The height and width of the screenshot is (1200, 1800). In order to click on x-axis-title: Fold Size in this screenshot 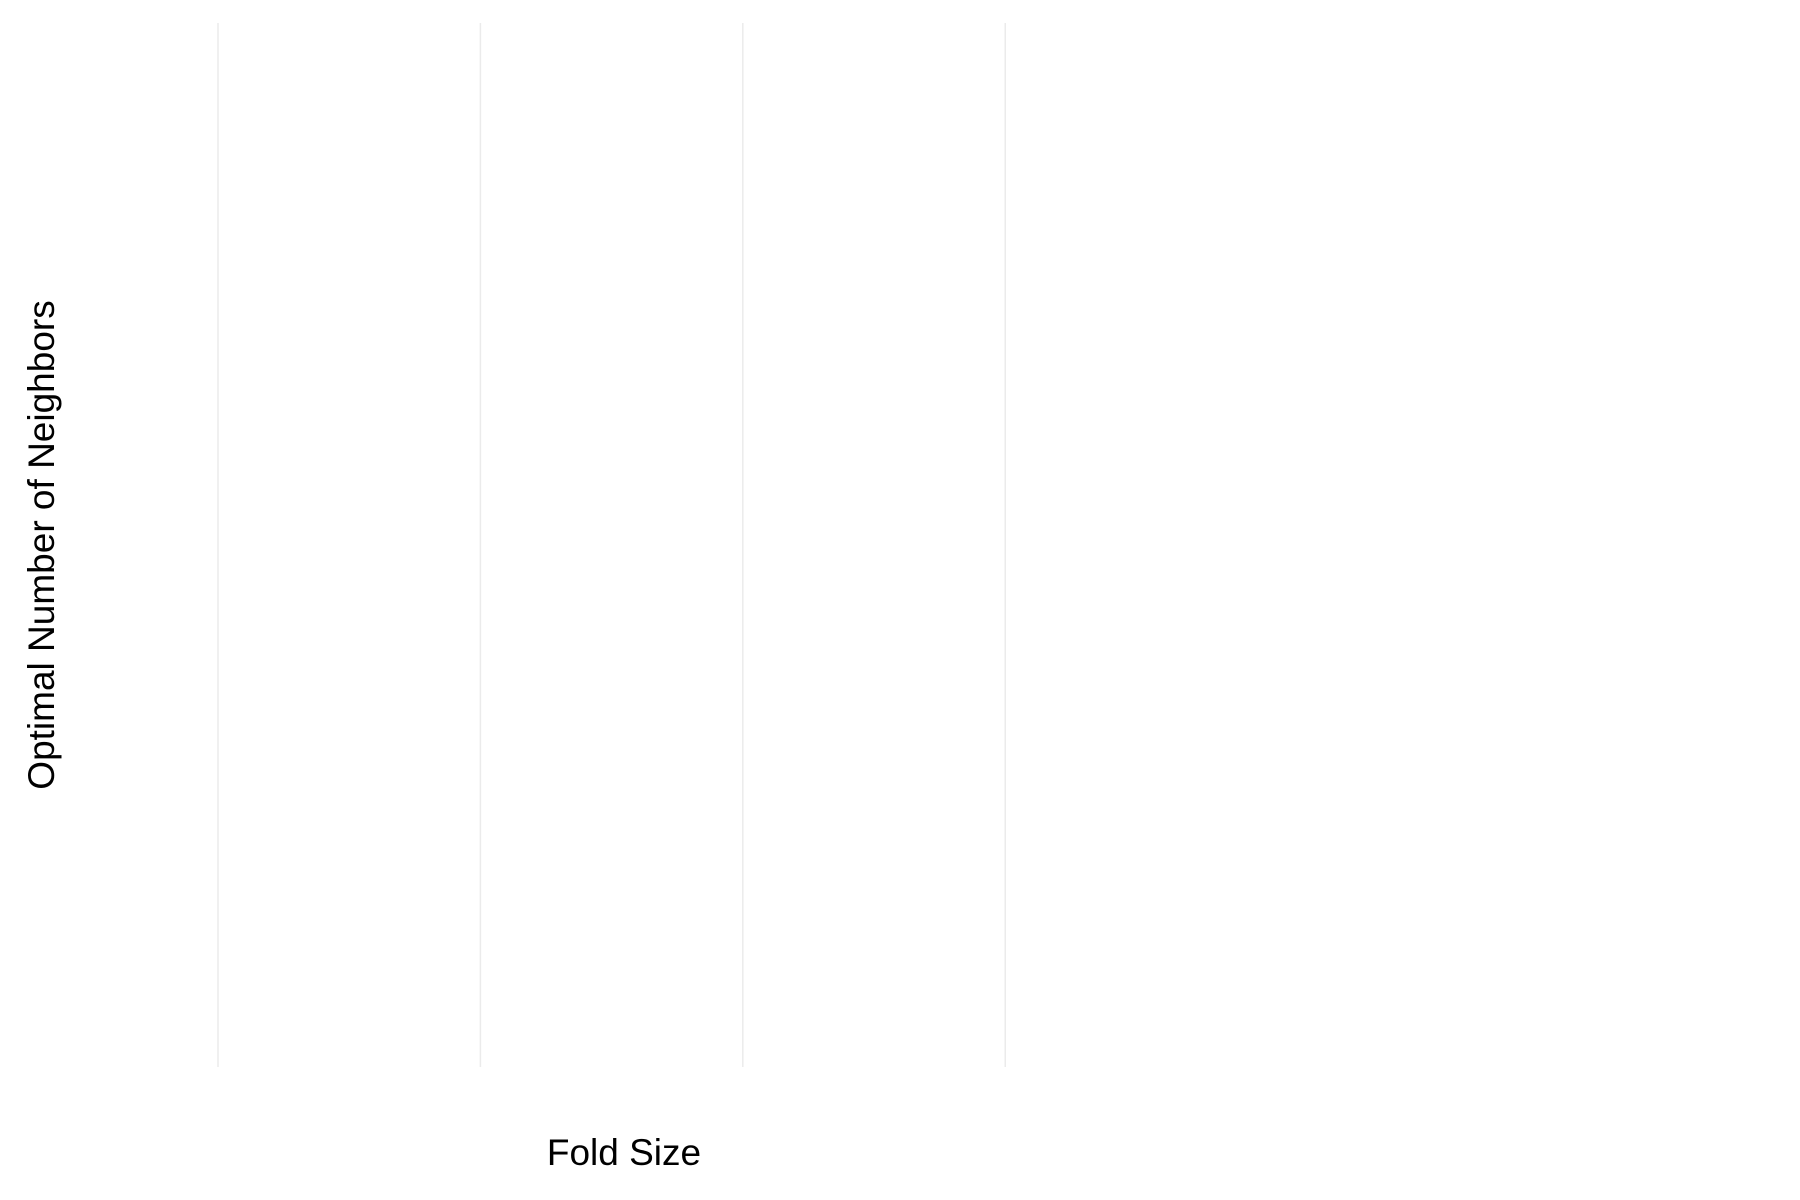, I will do `click(624, 1152)`.